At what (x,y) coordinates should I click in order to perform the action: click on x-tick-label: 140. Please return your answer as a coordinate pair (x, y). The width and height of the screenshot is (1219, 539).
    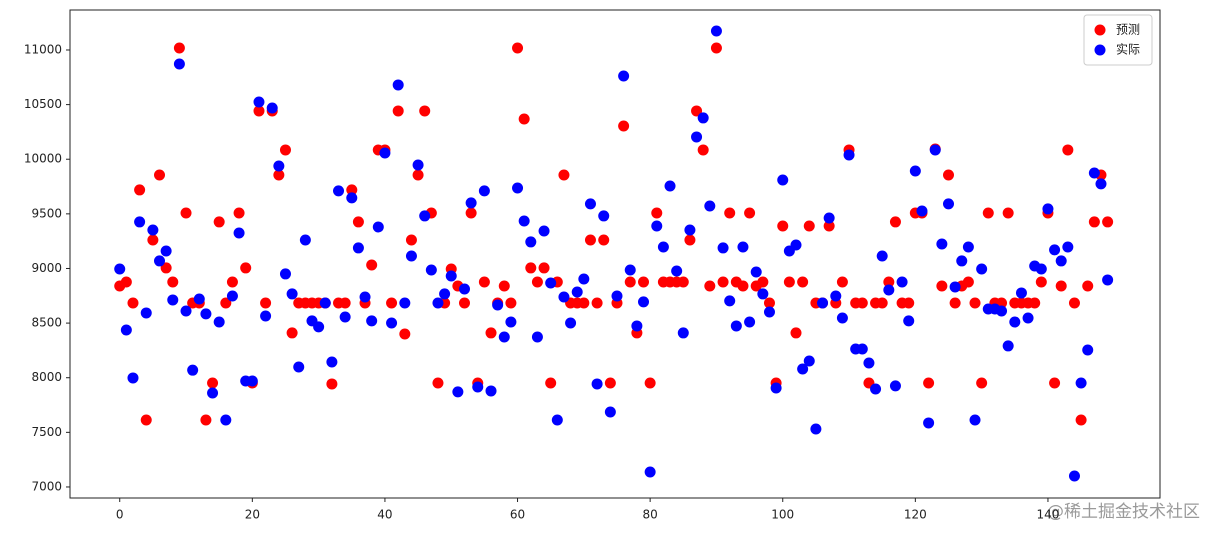
    Looking at the image, I should click on (1047, 515).